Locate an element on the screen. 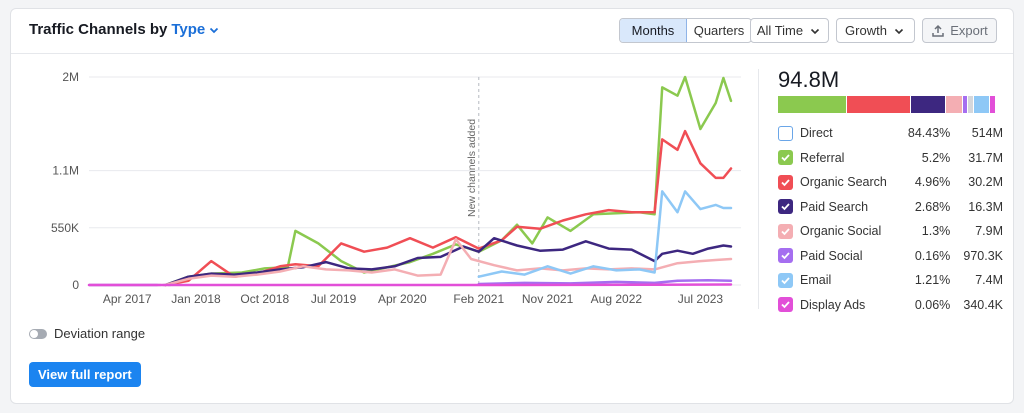  quarters-button: Quarters is located at coordinates (719, 30).